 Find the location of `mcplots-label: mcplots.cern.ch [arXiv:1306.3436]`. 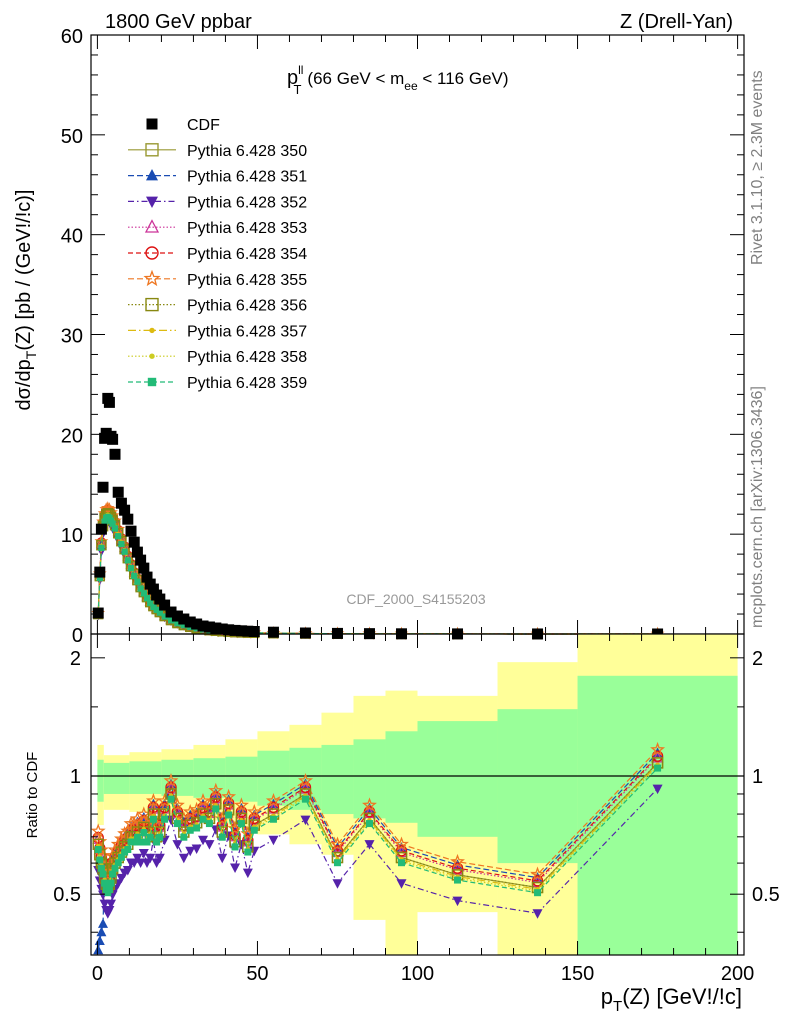

mcplots-label: mcplots.cern.ch [arXiv:1306.3436] is located at coordinates (757, 507).